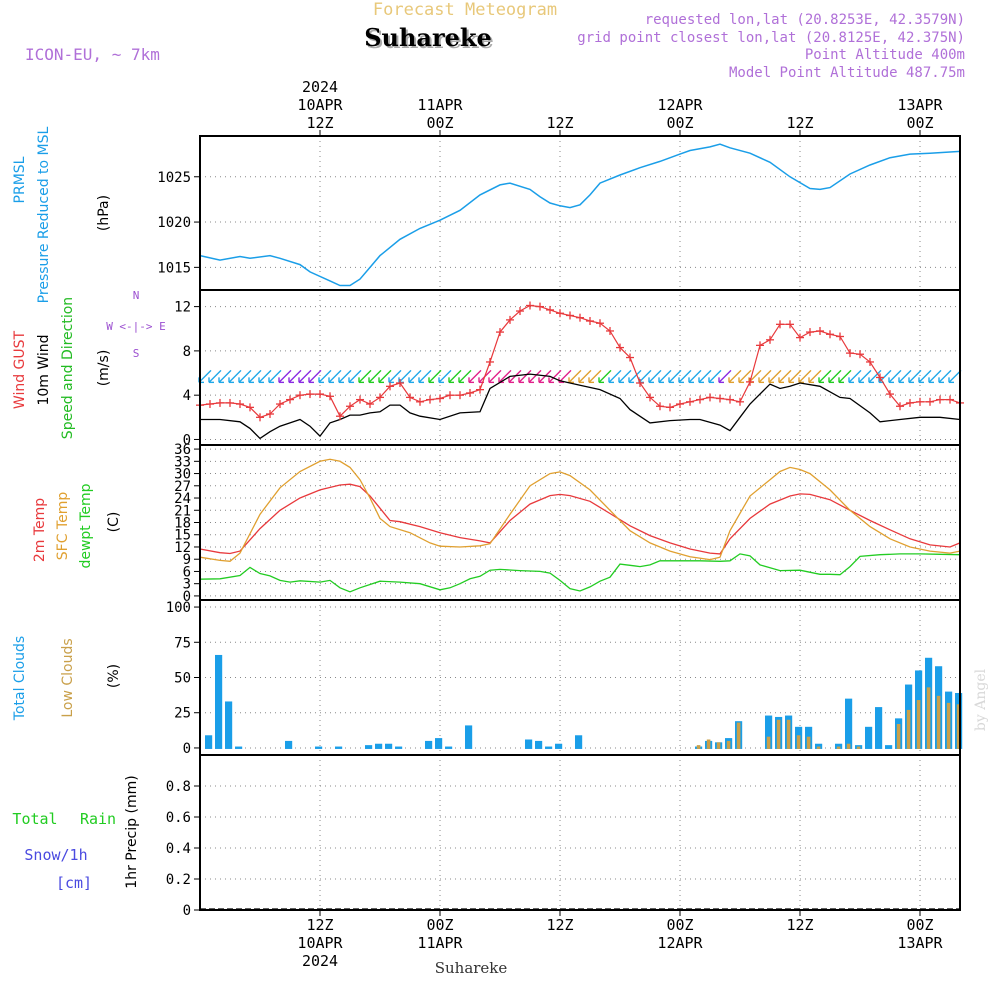  What do you see at coordinates (178, 880) in the screenshot?
I see `precip-ytick-label: 0.2` at bounding box center [178, 880].